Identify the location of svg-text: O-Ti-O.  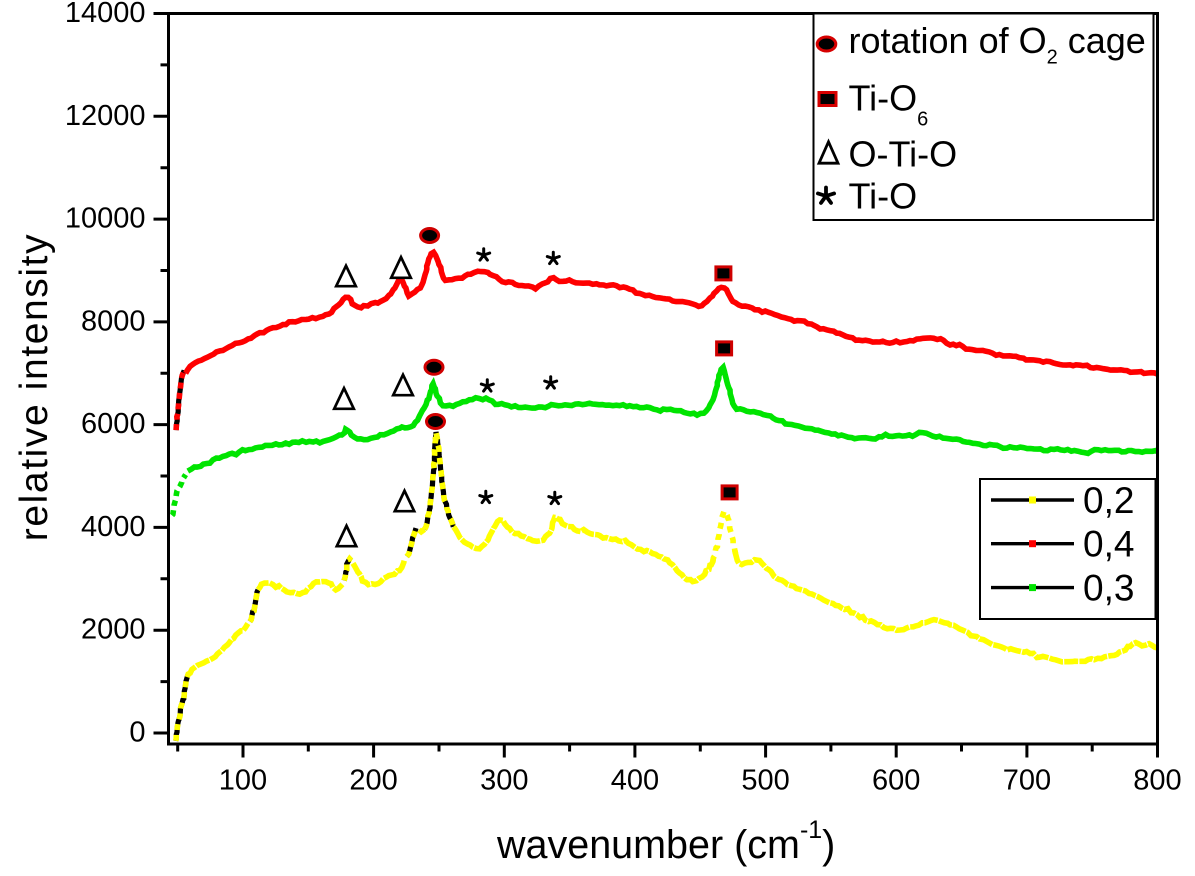
(903, 154).